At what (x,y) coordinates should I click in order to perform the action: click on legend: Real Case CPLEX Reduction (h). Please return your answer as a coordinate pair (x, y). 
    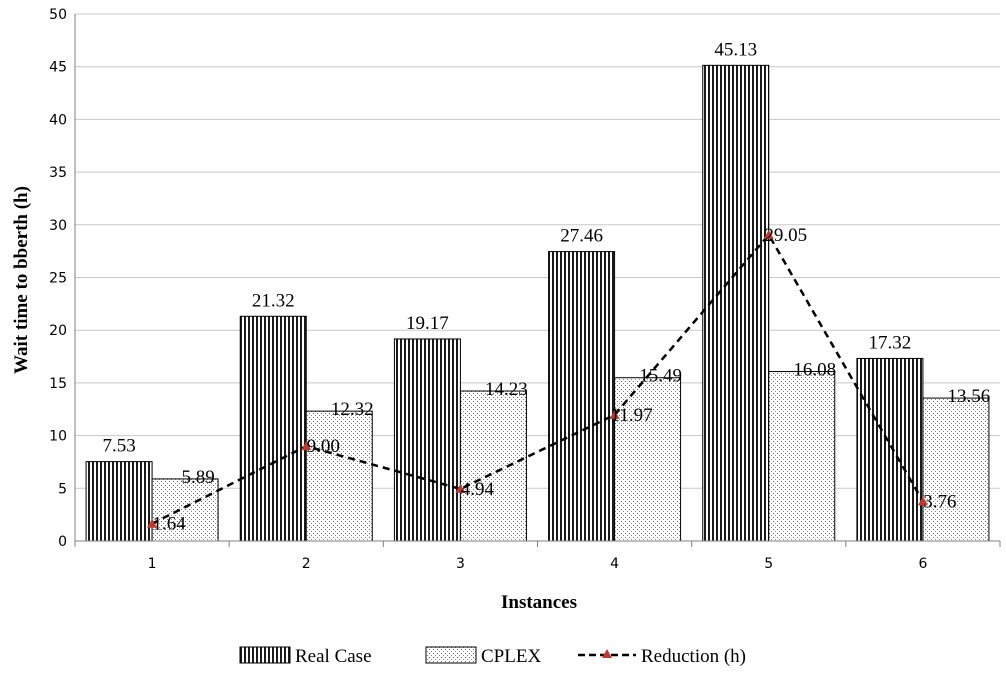
    Looking at the image, I should click on (492, 656).